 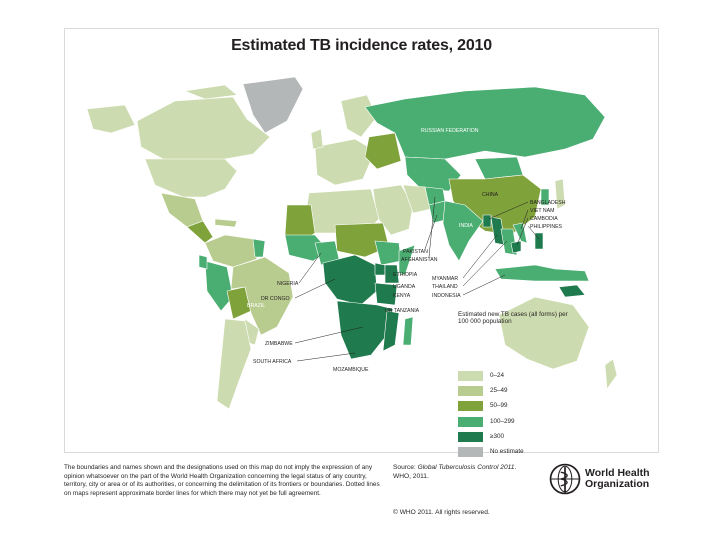 I want to click on label-thailand: THAILAND, so click(x=445, y=287).